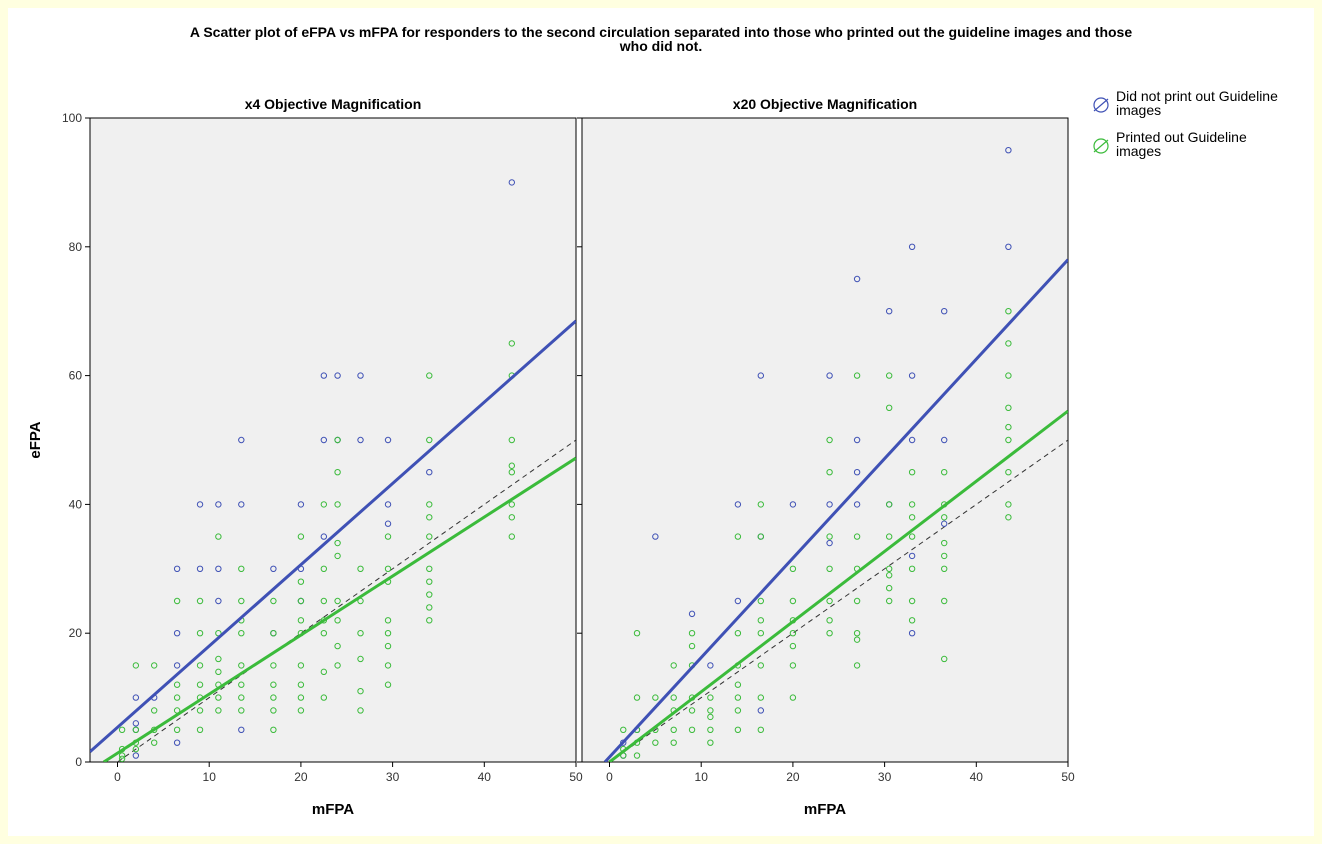 This screenshot has height=844, width=1322. I want to click on x-tick-label: 40, so click(485, 777).